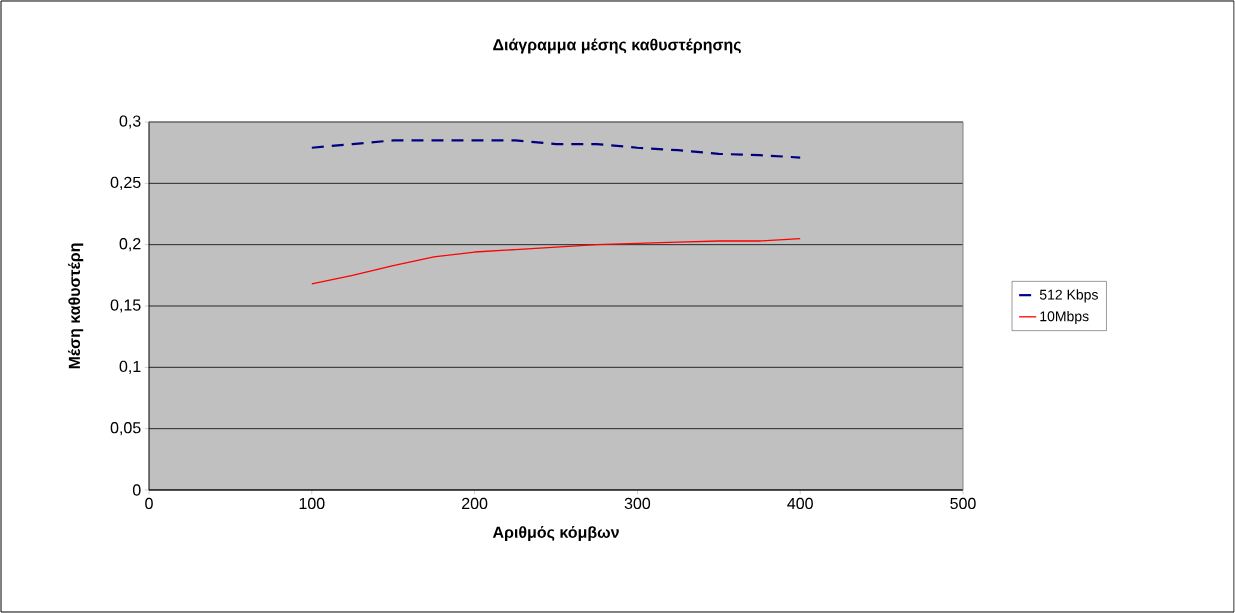  What do you see at coordinates (1064, 317) in the screenshot?
I see `legend-label: 10Mbps` at bounding box center [1064, 317].